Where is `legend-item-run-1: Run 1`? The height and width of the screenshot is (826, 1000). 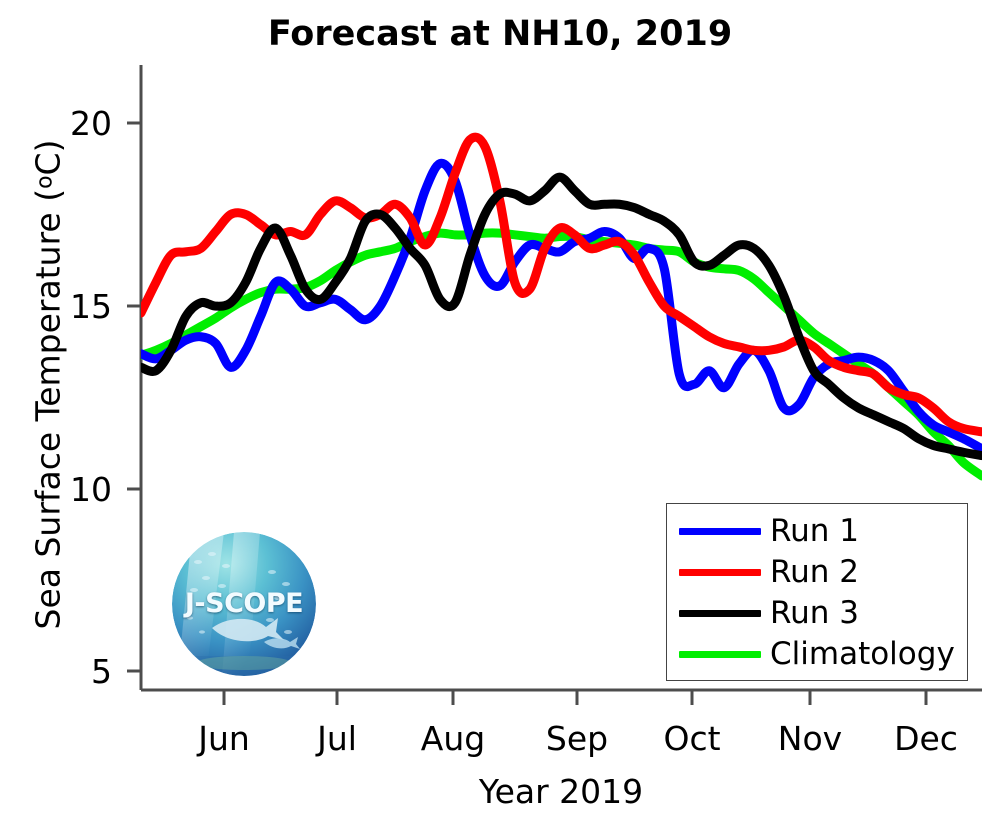
legend-item-run-1: Run 1 is located at coordinates (818, 531).